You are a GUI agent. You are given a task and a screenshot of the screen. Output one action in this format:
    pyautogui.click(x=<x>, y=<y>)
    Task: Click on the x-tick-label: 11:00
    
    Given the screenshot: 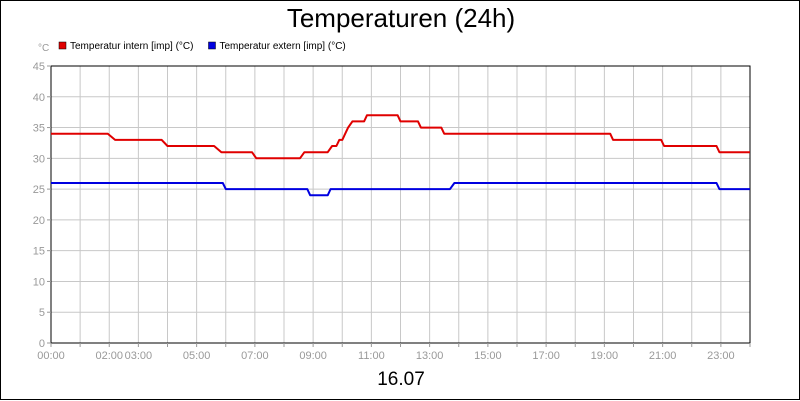 What is the action you would take?
    pyautogui.click(x=371, y=356)
    